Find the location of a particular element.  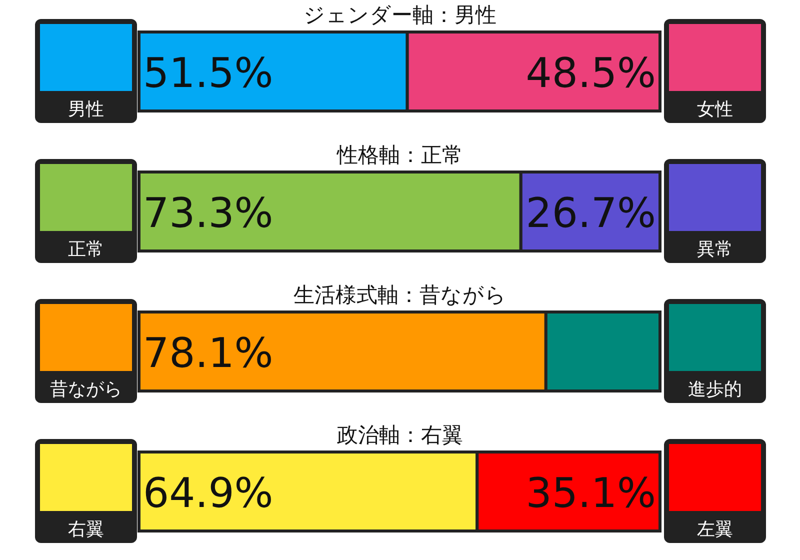

data-label: 51.5% is located at coordinates (208, 73).